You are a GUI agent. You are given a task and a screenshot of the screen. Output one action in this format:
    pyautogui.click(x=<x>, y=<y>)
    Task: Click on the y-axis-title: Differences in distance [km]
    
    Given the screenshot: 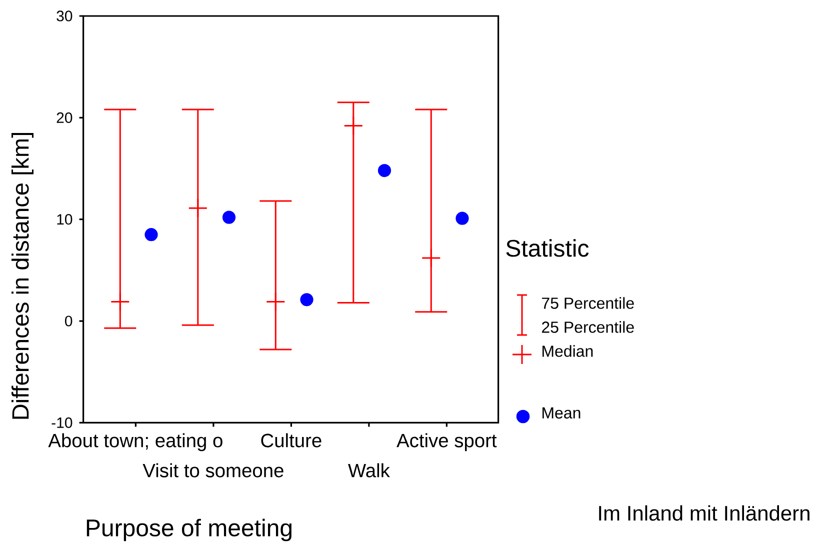 What is the action you would take?
    pyautogui.click(x=22, y=276)
    